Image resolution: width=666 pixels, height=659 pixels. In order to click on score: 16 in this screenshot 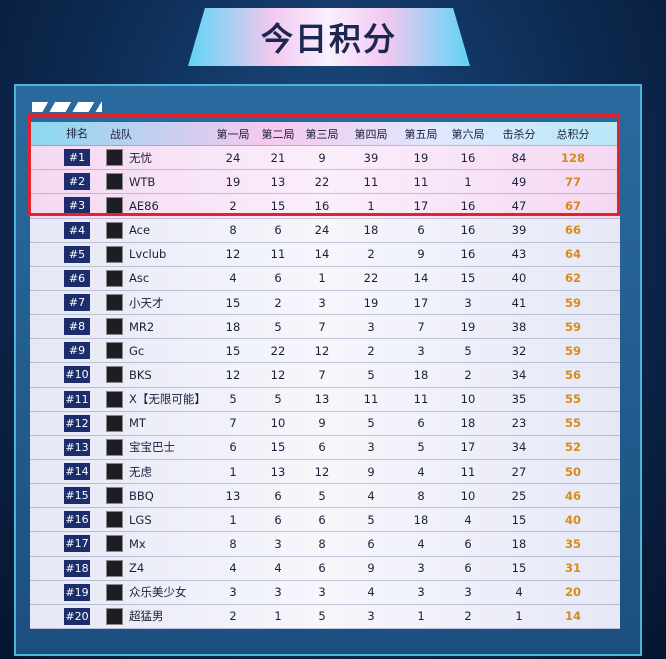, I will do `click(468, 157)`.